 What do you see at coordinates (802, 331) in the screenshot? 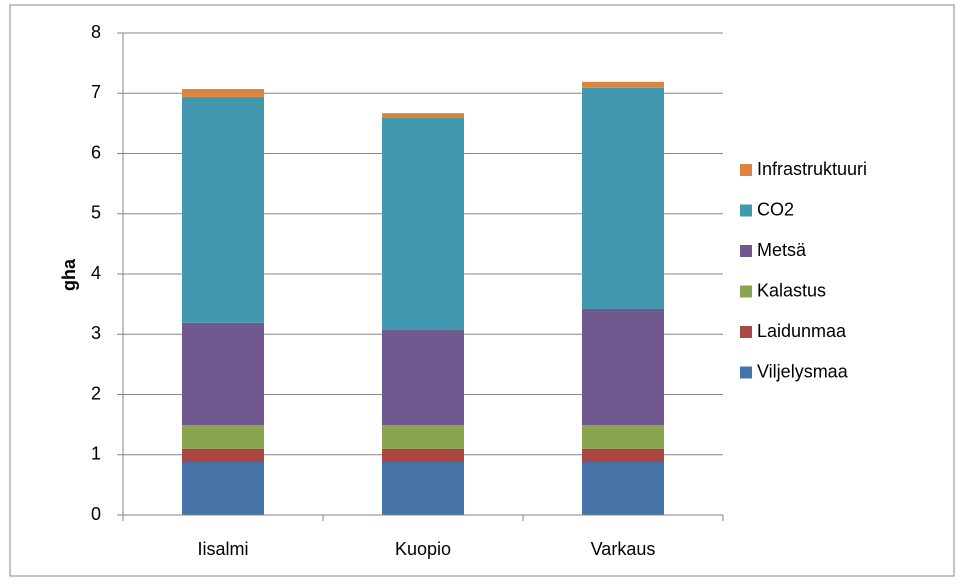
I see `legend-label: Laidunmaa` at bounding box center [802, 331].